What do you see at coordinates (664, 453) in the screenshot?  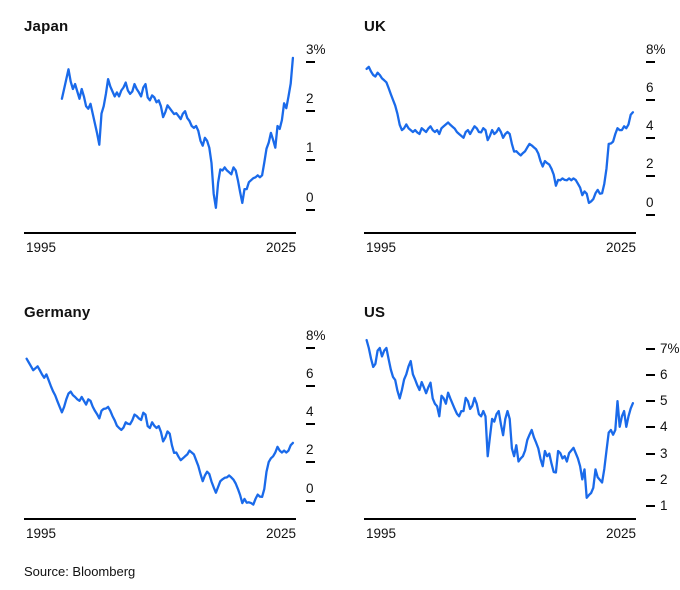 I see `y-tick-label: 3` at bounding box center [664, 453].